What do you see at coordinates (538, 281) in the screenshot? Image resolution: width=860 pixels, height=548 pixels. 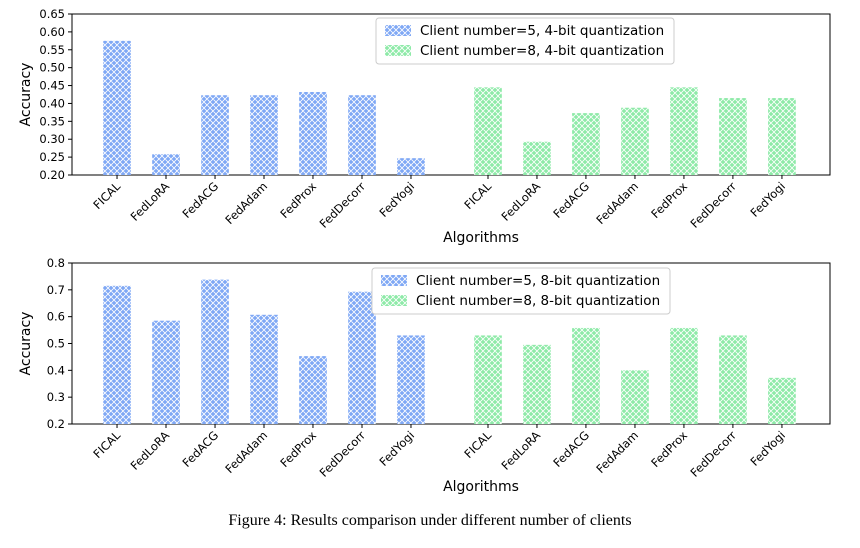 I see `legend-label: Client number=5, 8-bit quantization` at bounding box center [538, 281].